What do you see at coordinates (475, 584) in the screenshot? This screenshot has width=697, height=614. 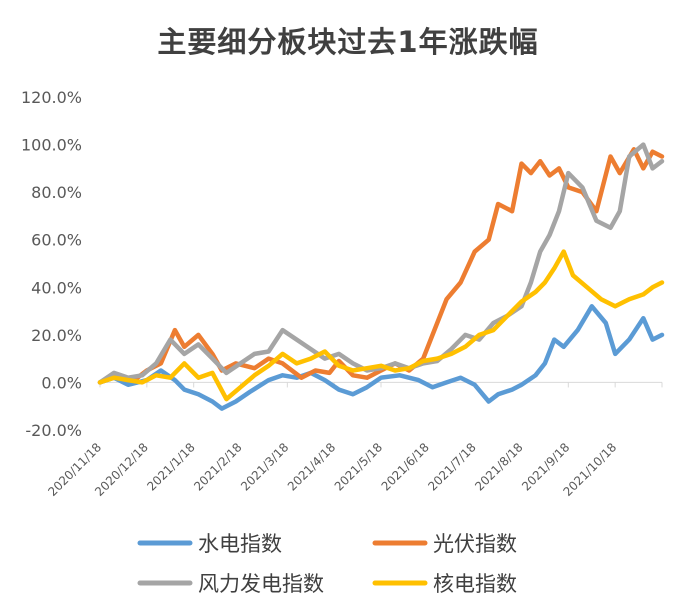 I see `legend-label: 核电指数` at bounding box center [475, 584].